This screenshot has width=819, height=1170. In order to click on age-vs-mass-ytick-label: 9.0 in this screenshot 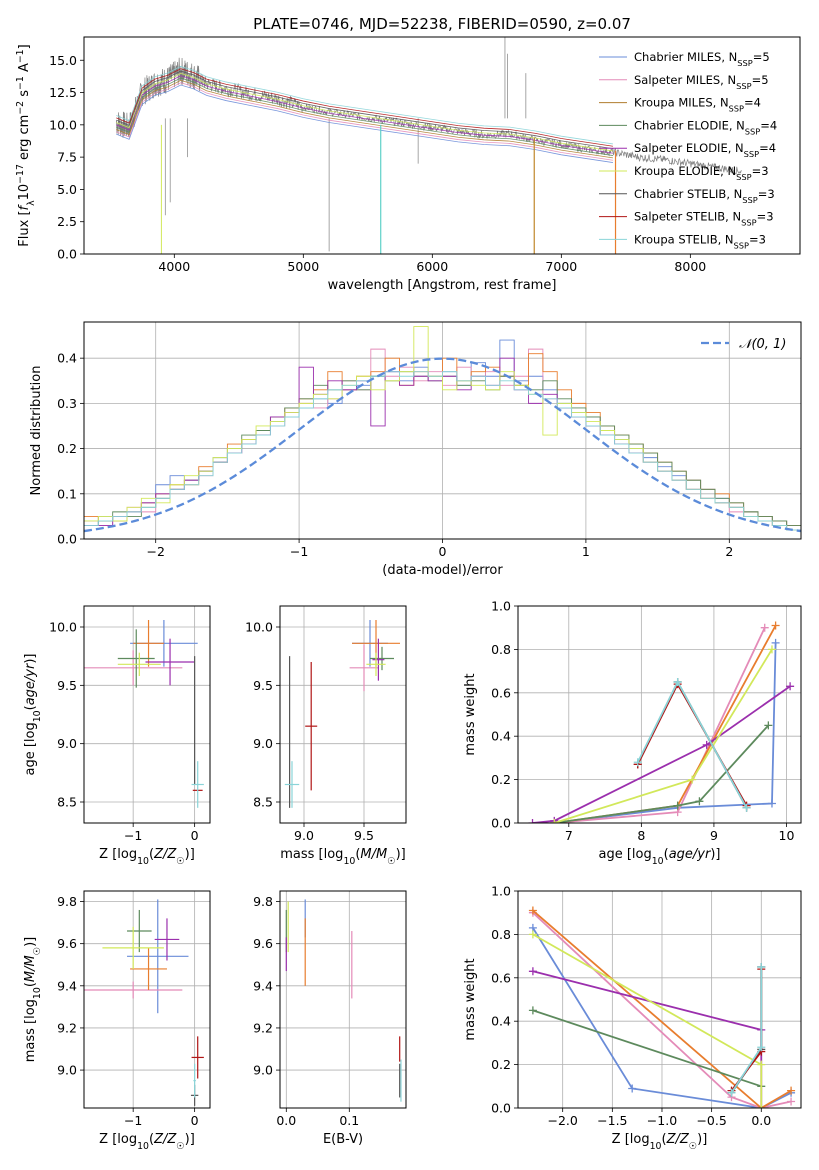, I will do `click(263, 743)`.